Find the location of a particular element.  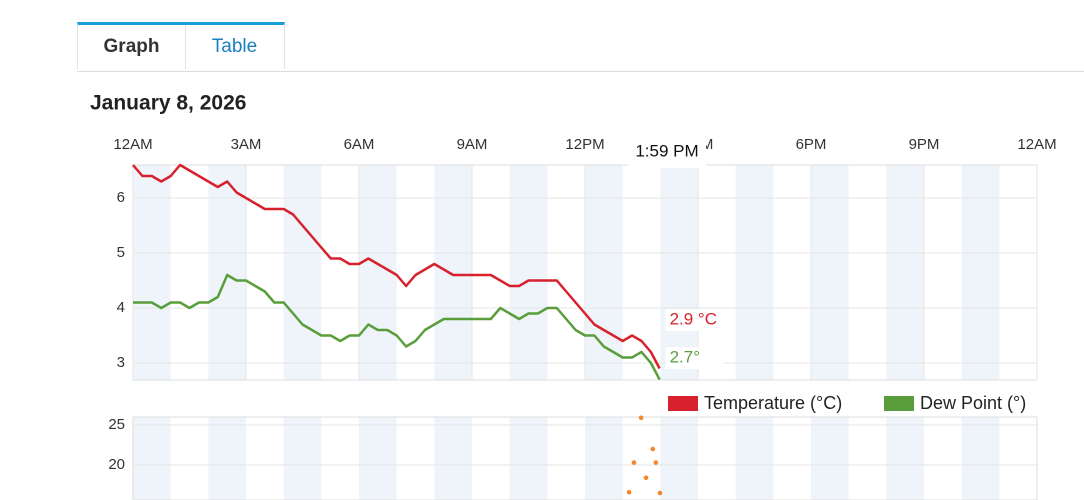

graph-tab: Graph is located at coordinates (131, 45).